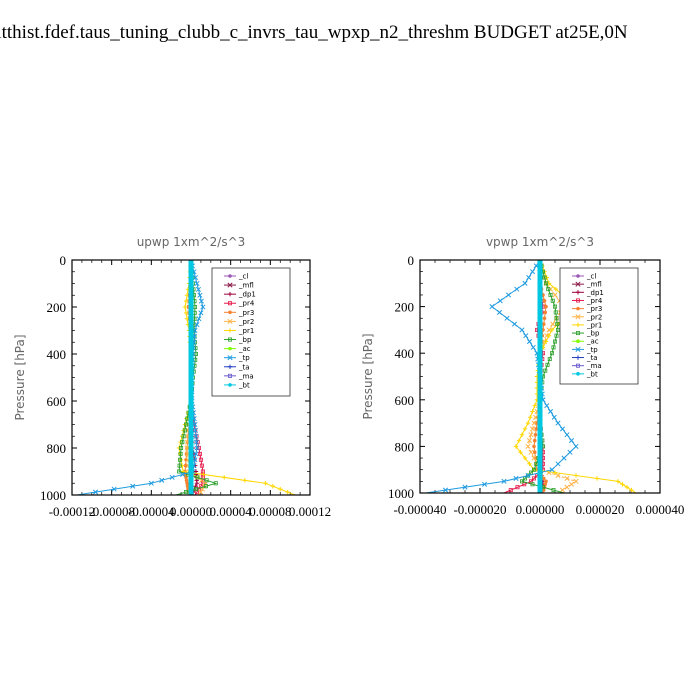 This screenshot has width=700, height=700. I want to click on series-tp, so click(502, 376).